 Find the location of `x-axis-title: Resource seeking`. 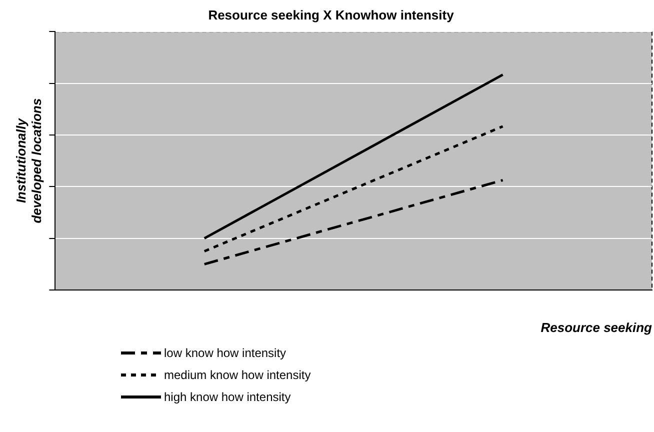

x-axis-title: Resource seeking is located at coordinates (596, 327).